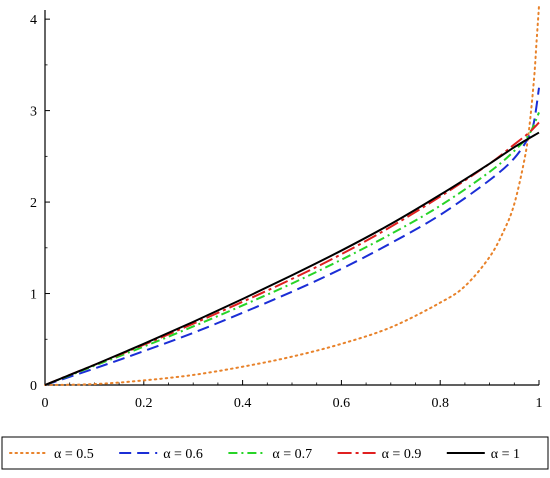 The image size is (550, 478). What do you see at coordinates (33, 295) in the screenshot?
I see `y-tick-label: 1` at bounding box center [33, 295].